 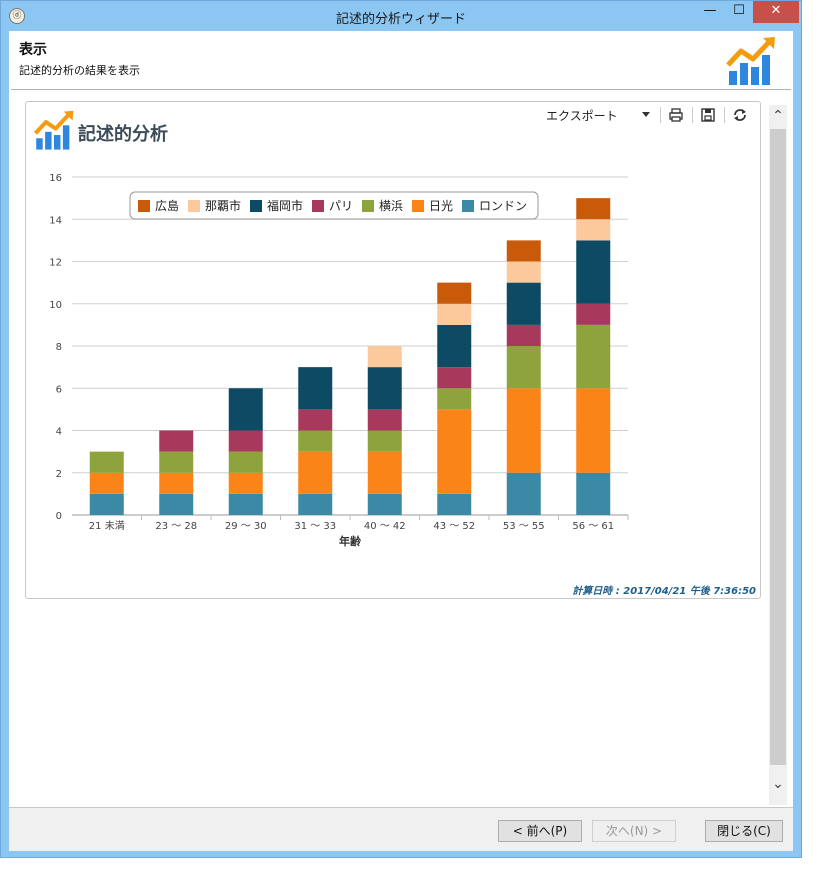 I want to click on chart-legend, so click(x=334, y=205).